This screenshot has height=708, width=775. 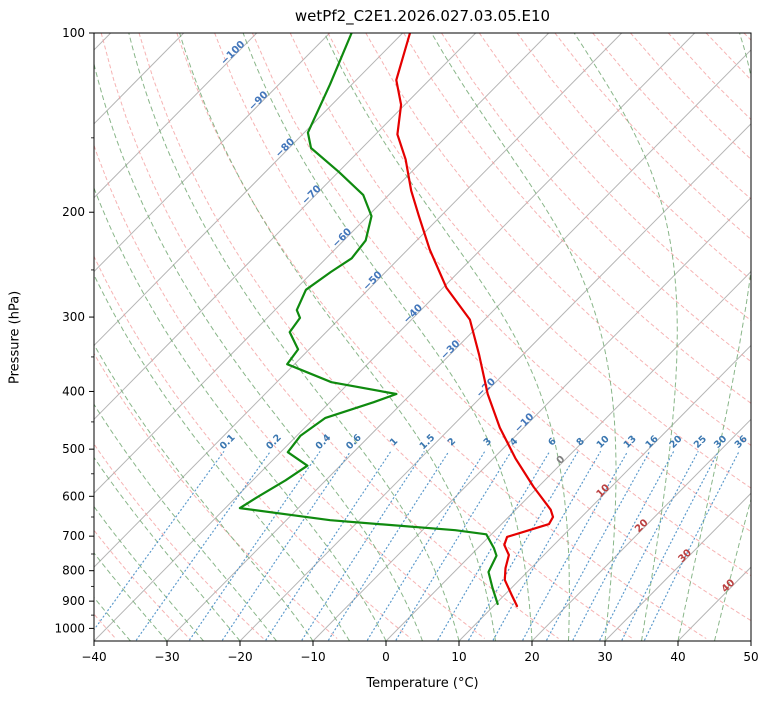 What do you see at coordinates (259, 101) in the screenshot?
I see `svg-text: −90` at bounding box center [259, 101].